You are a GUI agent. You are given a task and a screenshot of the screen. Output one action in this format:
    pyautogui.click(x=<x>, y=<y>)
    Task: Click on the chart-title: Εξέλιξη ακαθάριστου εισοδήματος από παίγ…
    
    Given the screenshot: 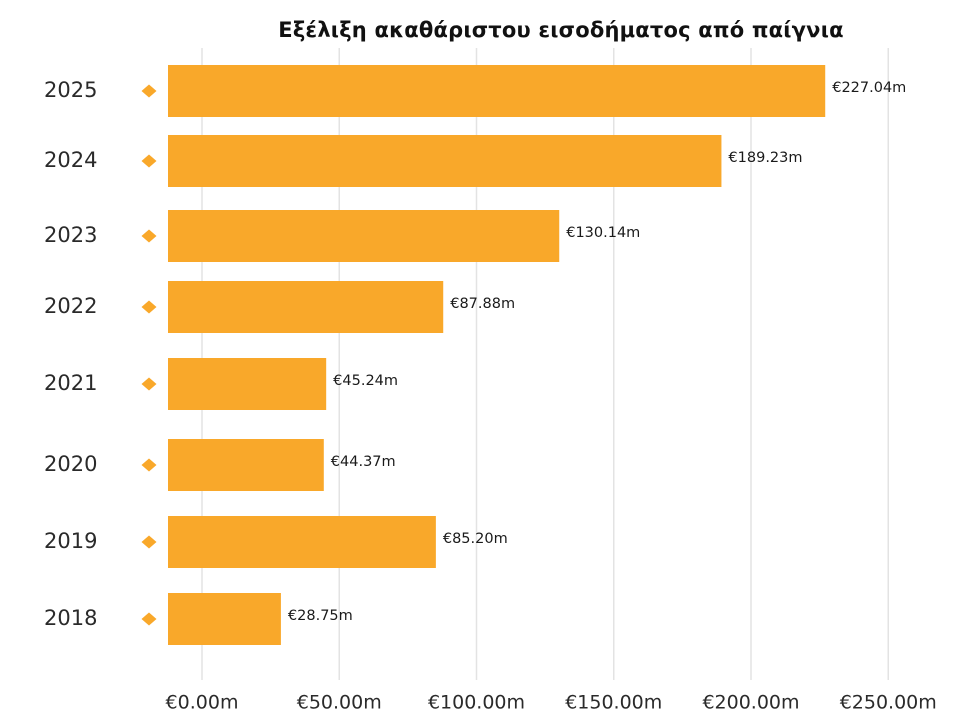 What is the action you would take?
    pyautogui.click(x=561, y=30)
    